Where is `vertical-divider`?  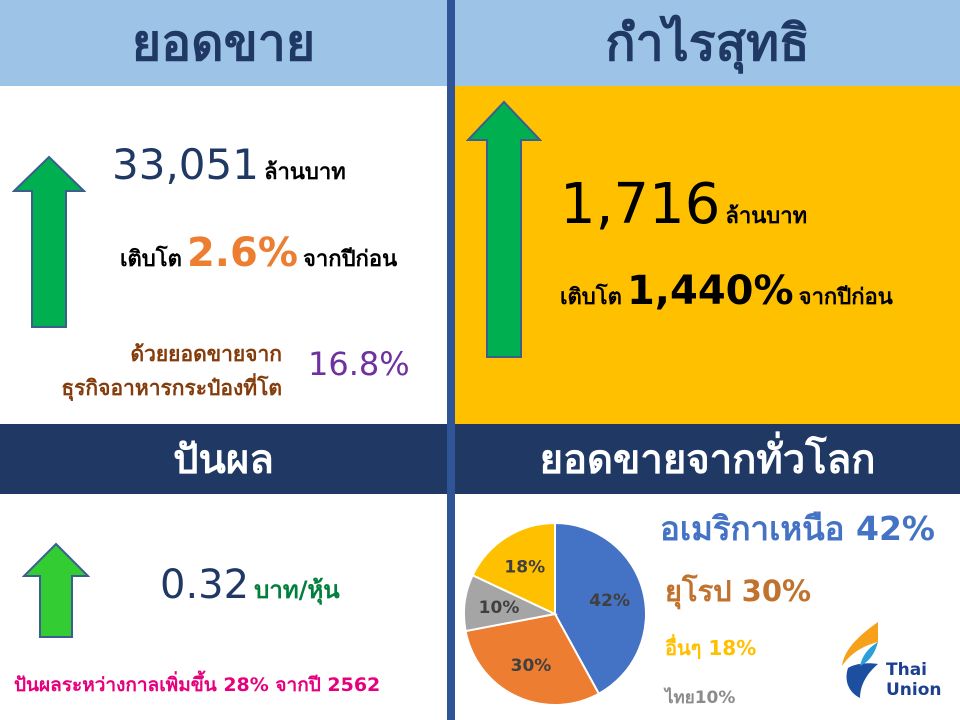 vertical-divider is located at coordinates (451, 360).